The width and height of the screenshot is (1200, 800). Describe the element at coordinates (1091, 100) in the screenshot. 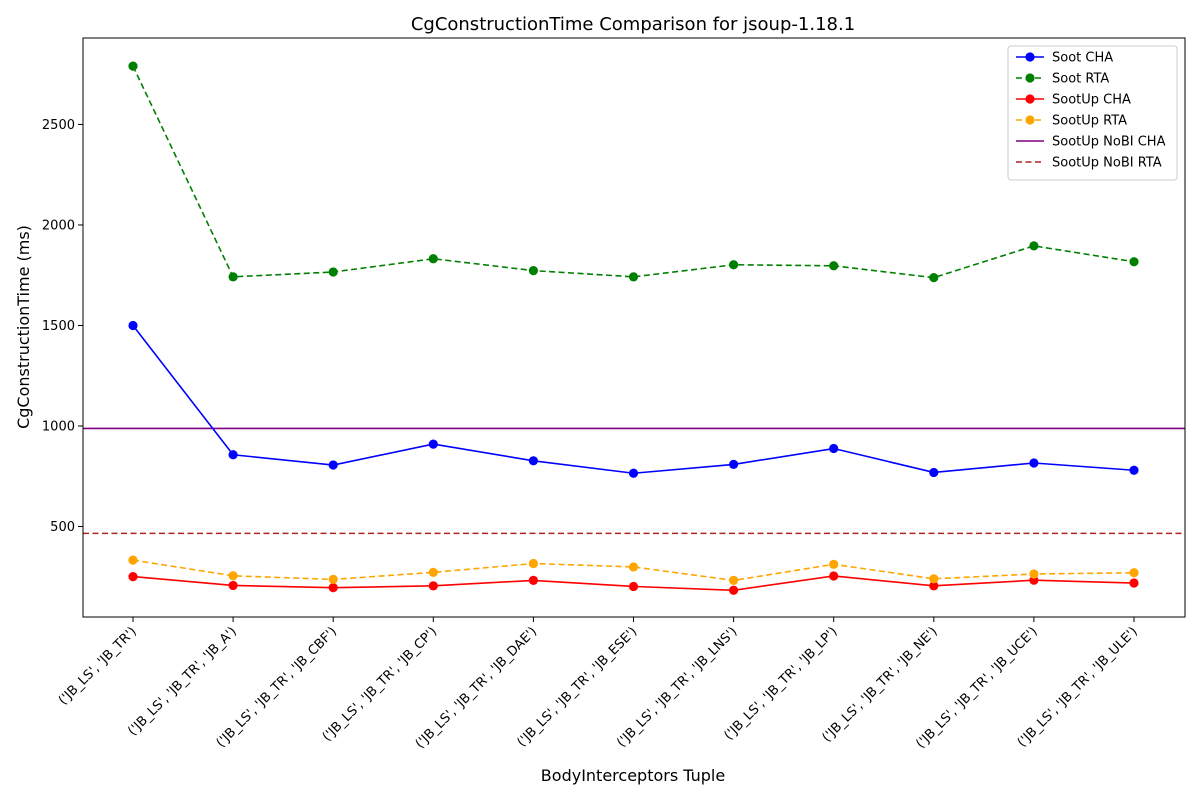

I see `legend-label-2: SootUp CHA` at that location.